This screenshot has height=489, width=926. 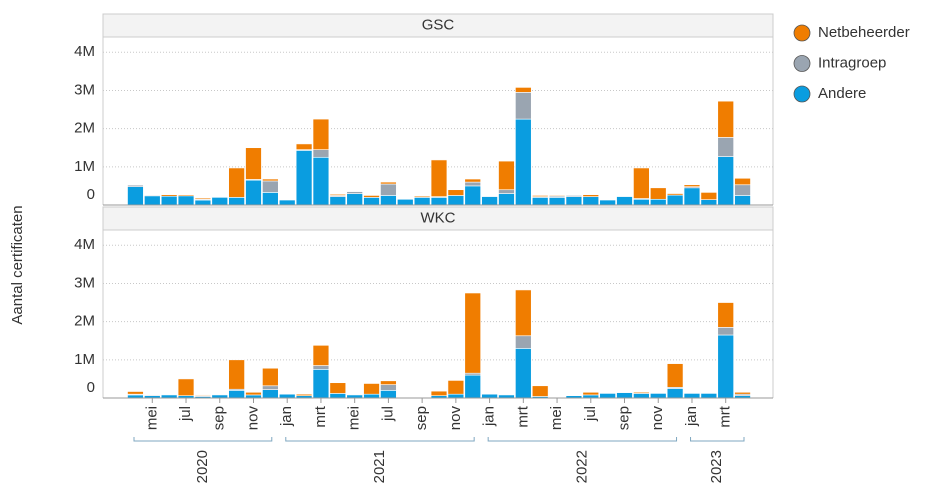 I want to click on facet-title: GSC, so click(x=438, y=24).